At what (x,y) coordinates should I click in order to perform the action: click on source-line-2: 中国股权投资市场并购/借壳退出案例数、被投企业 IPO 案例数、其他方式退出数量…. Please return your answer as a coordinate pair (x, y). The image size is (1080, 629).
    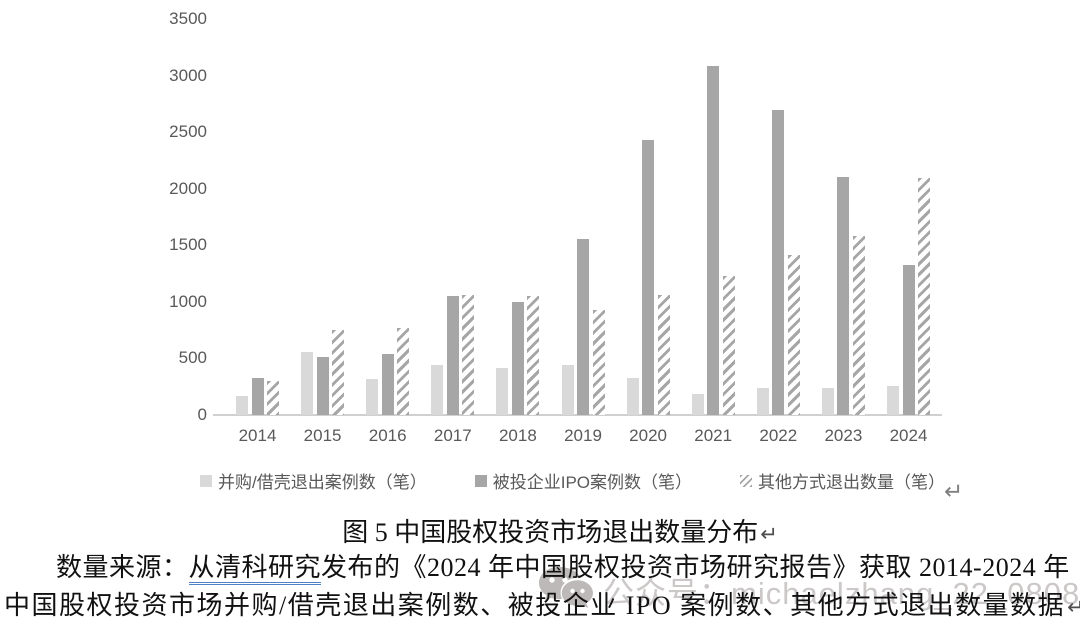
    Looking at the image, I should click on (542, 607).